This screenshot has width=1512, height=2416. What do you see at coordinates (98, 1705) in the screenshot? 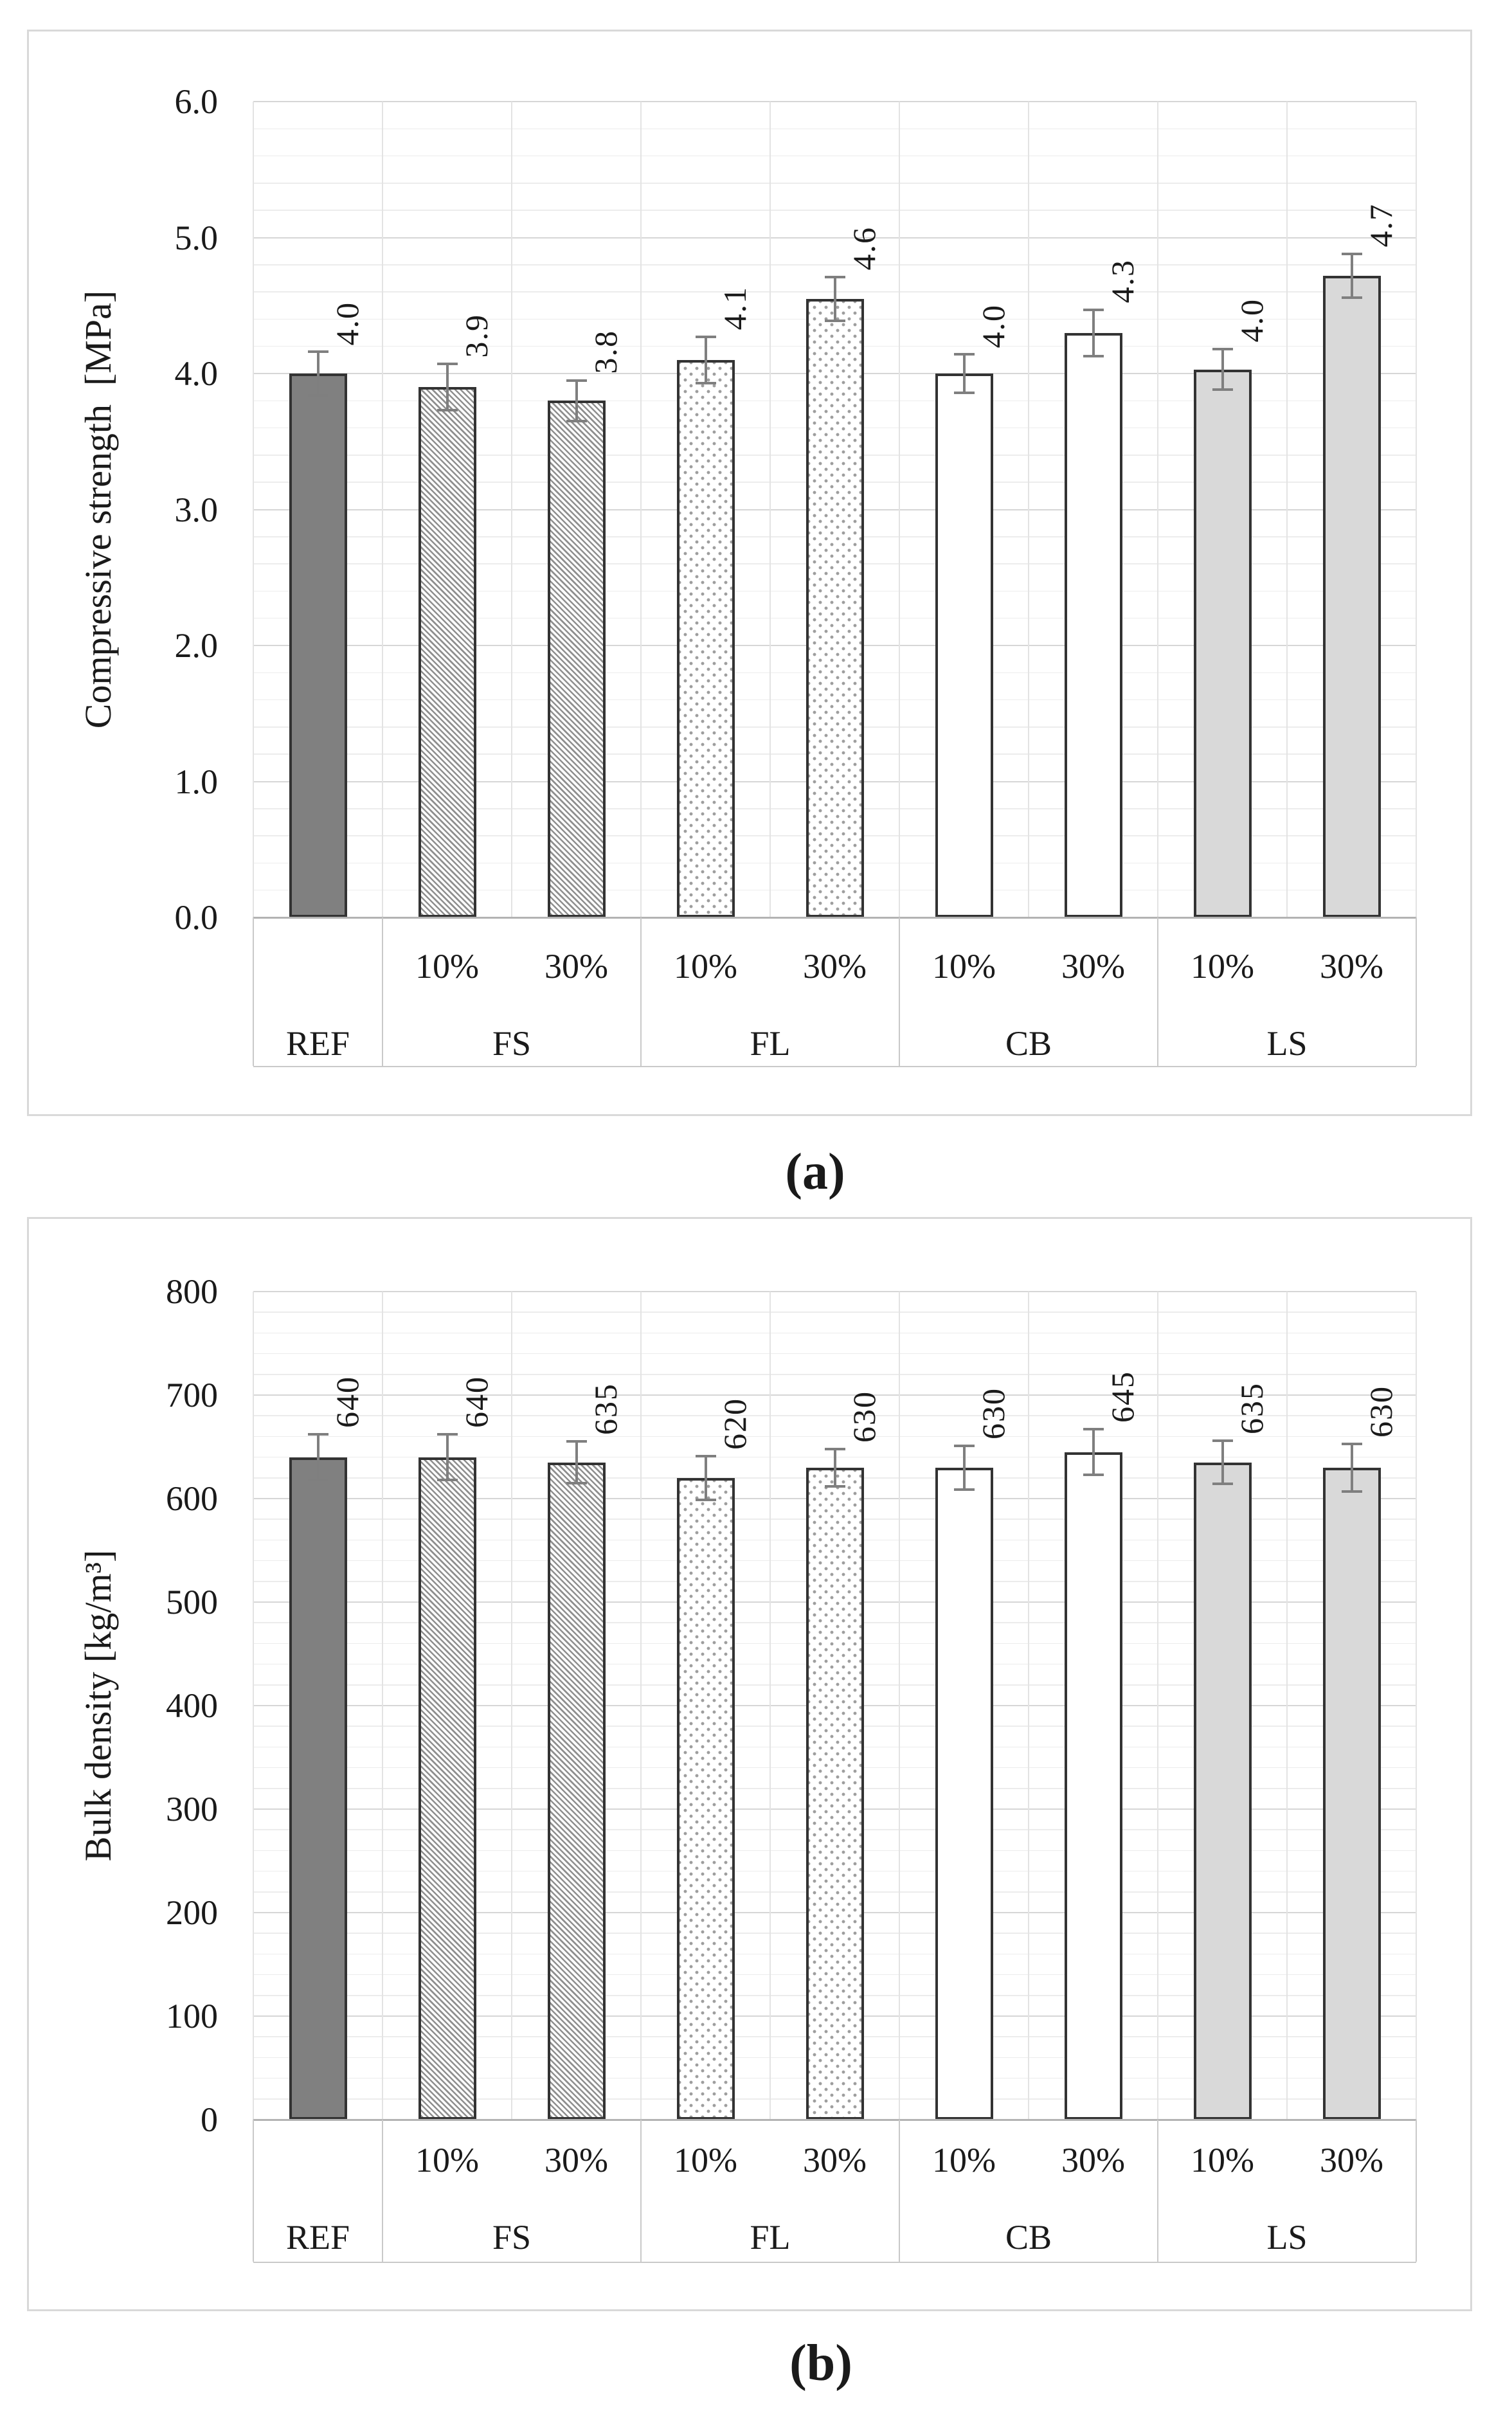
I see `y-axis-title: Bulk density [kg/m³]` at bounding box center [98, 1705].